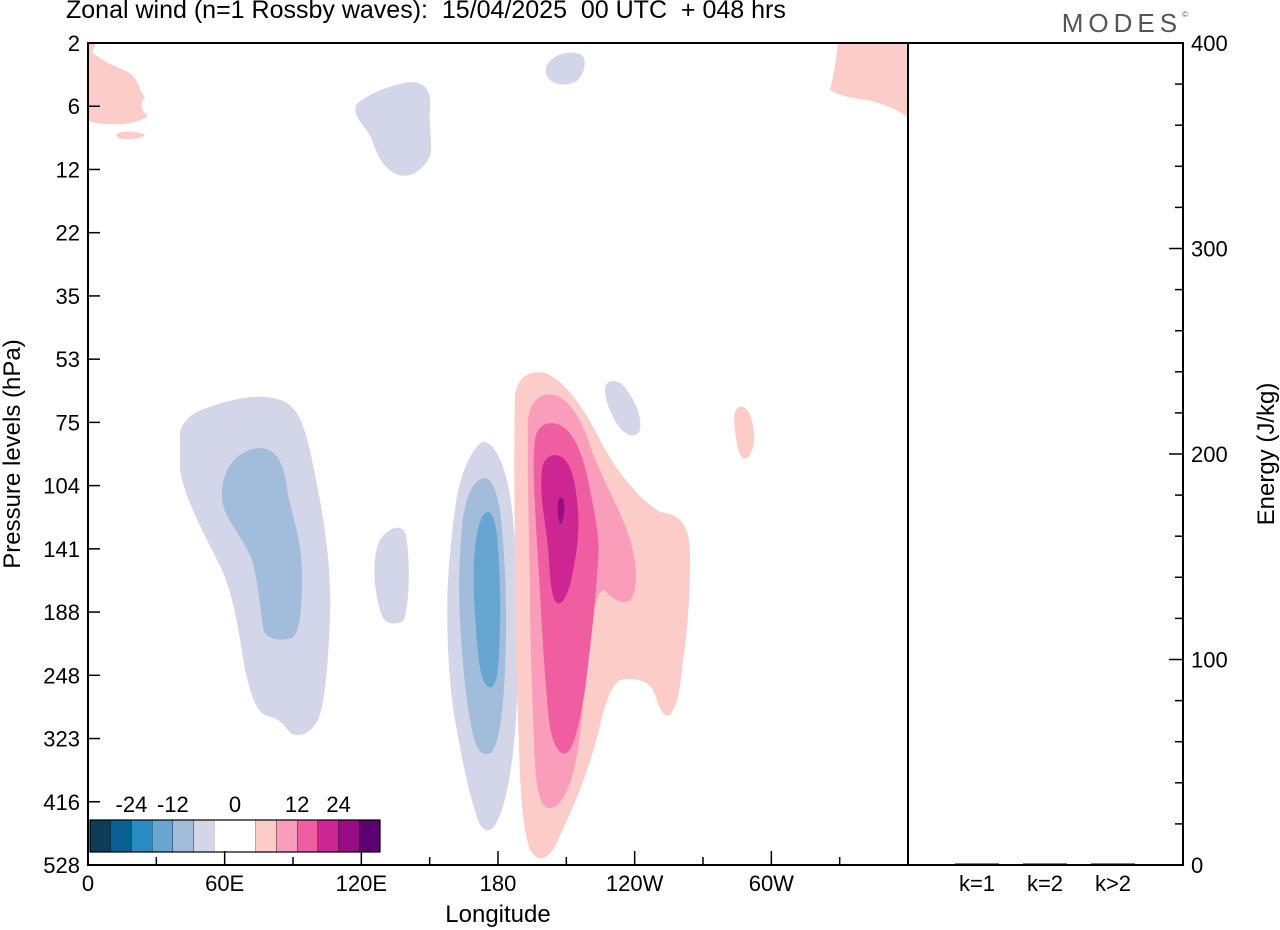  What do you see at coordinates (61, 486) in the screenshot?
I see `y-tick-label: 104` at bounding box center [61, 486].